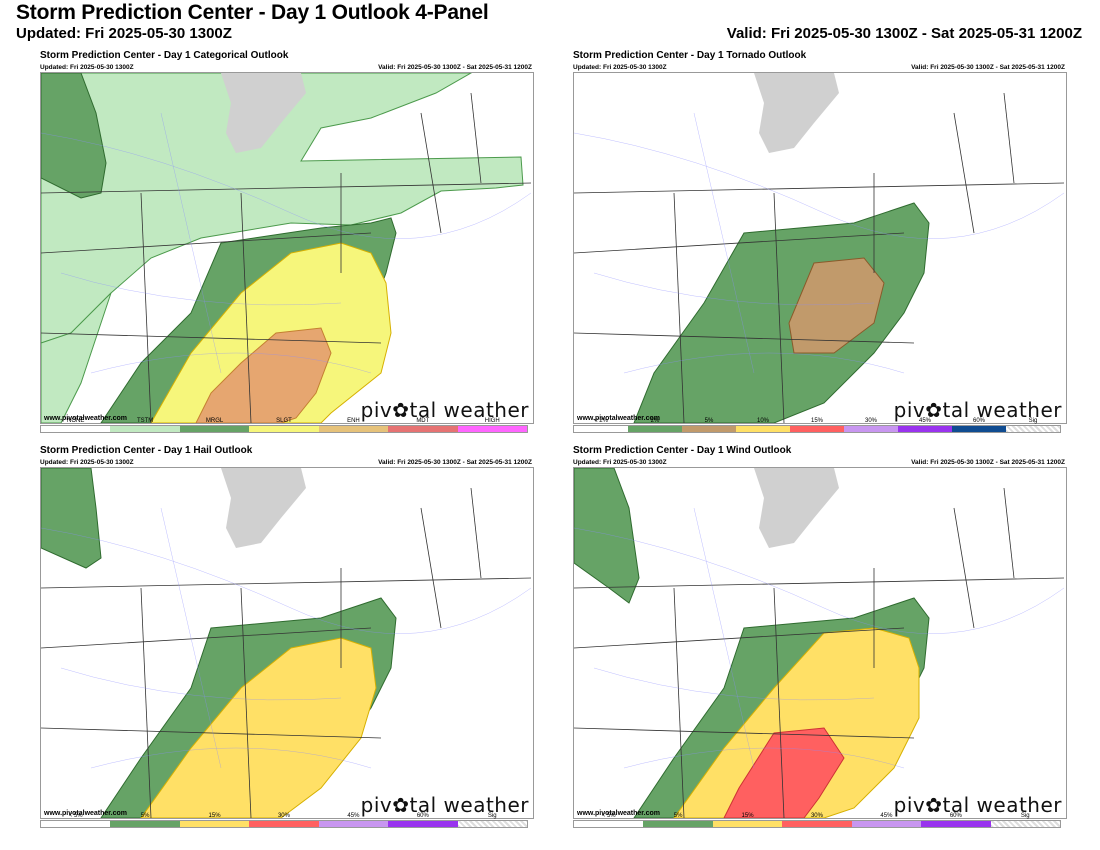 Image resolution: width=1100 pixels, height=850 pixels. Describe the element at coordinates (423, 425) in the screenshot. I see `legend-swatch: MDT` at that location.